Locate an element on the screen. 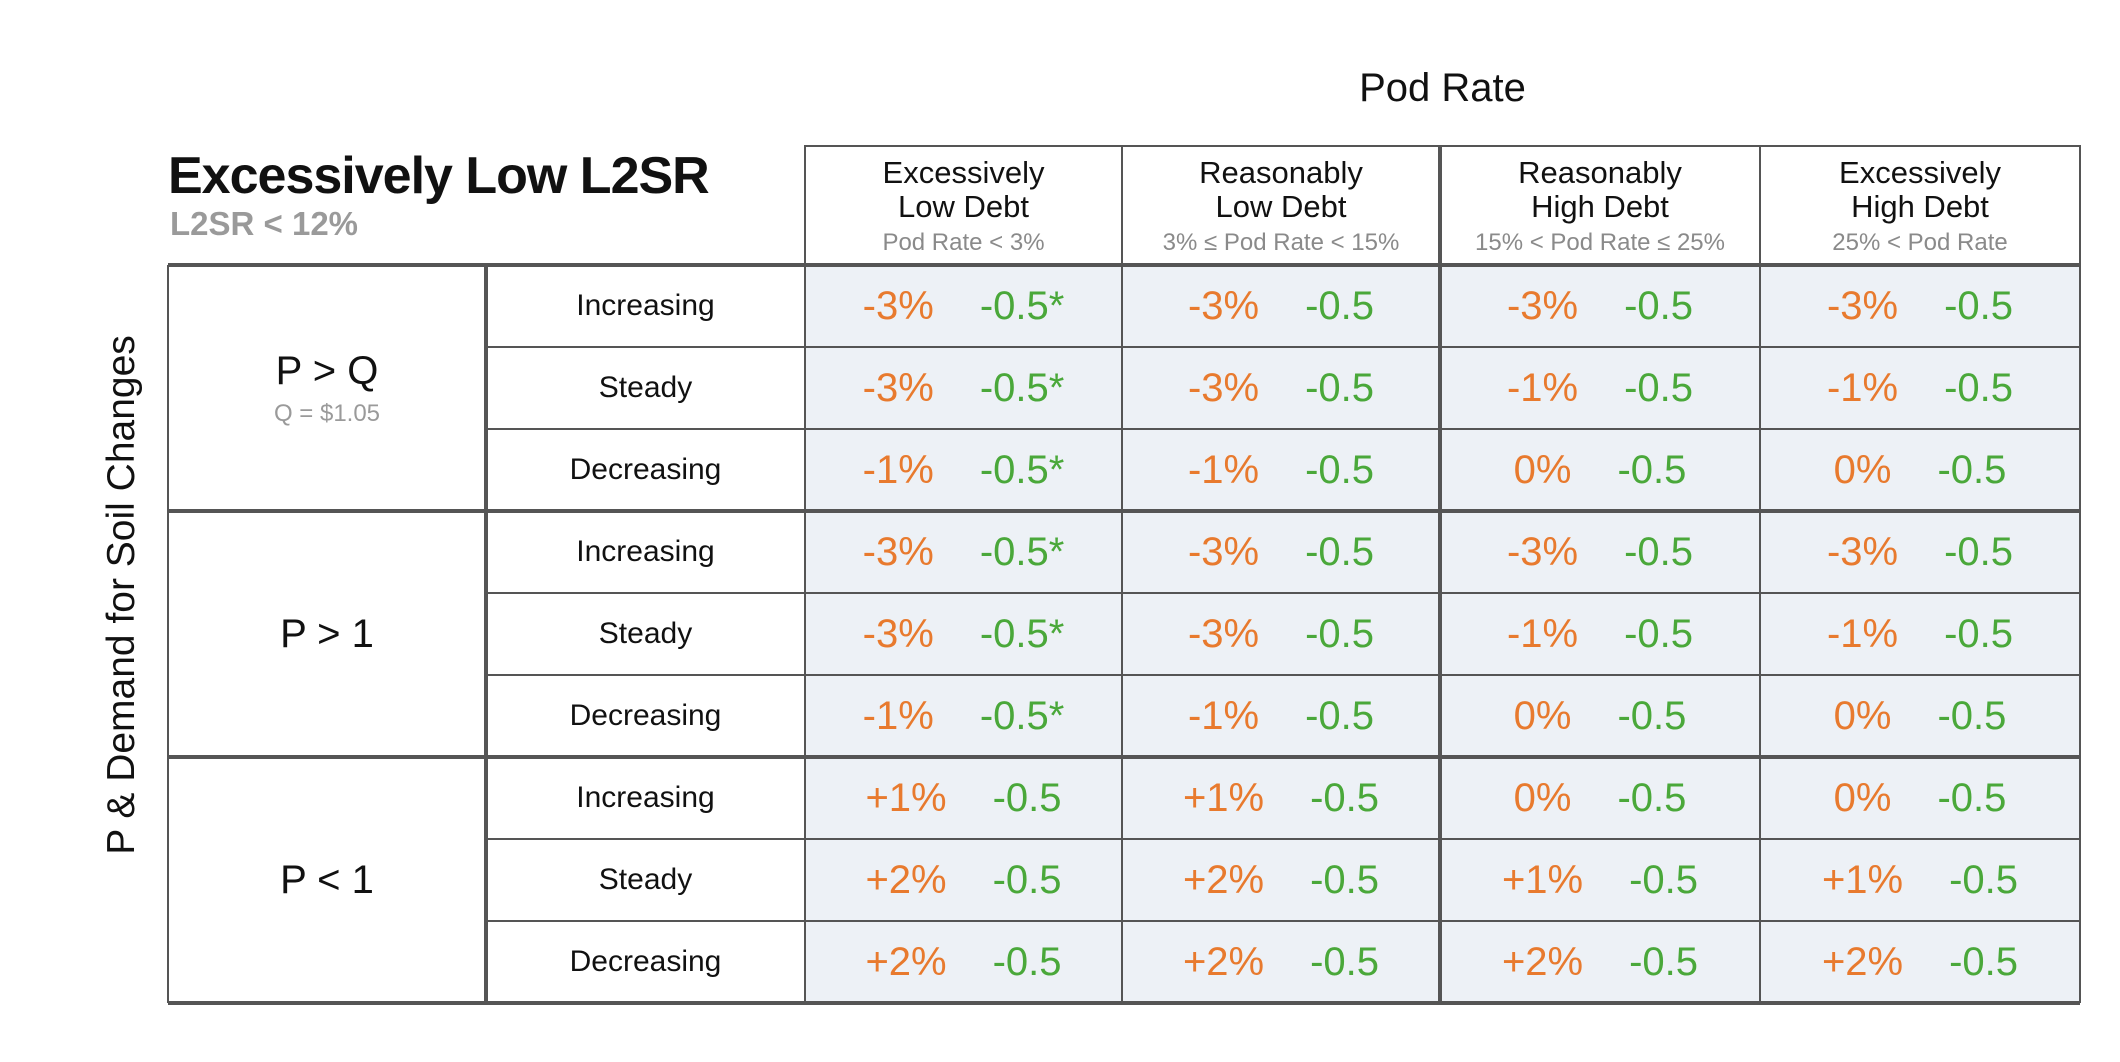 The image size is (2120, 1062). row-axis-title: P & Demand for Soil Changes is located at coordinates (121, 595).